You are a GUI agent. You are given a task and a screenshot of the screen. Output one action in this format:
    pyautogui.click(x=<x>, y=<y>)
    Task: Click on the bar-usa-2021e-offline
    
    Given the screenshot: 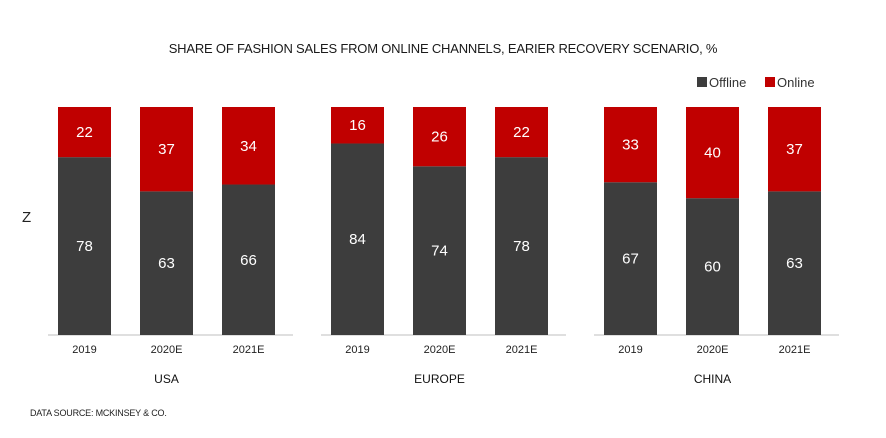 What is the action you would take?
    pyautogui.click(x=248, y=259)
    